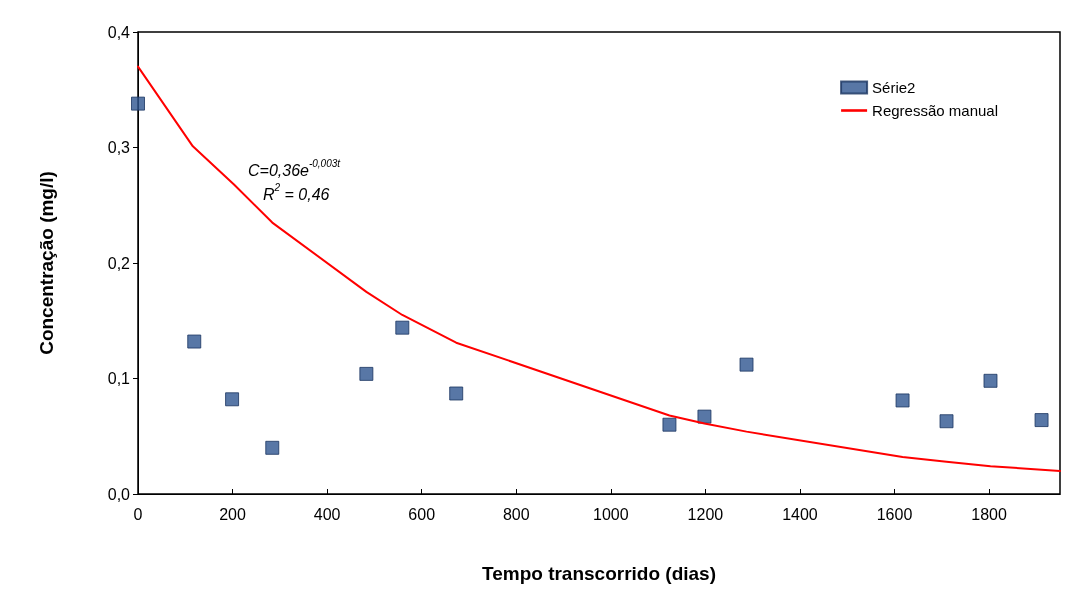  Describe the element at coordinates (705, 514) in the screenshot. I see `x-tick-label: 1200` at that location.